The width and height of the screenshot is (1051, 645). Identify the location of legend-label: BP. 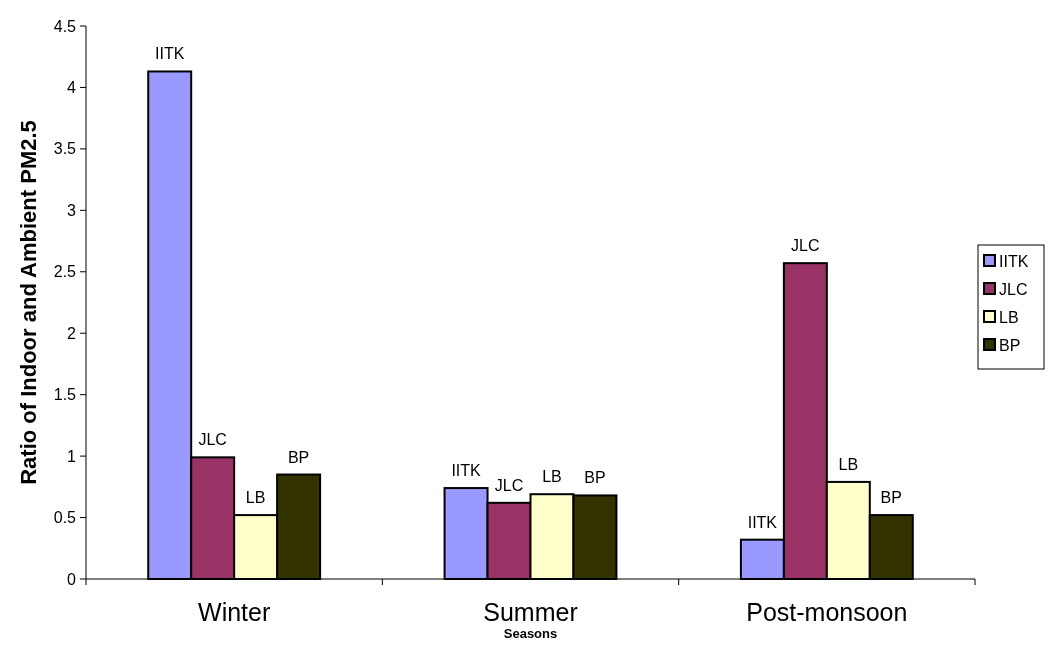
(1010, 345).